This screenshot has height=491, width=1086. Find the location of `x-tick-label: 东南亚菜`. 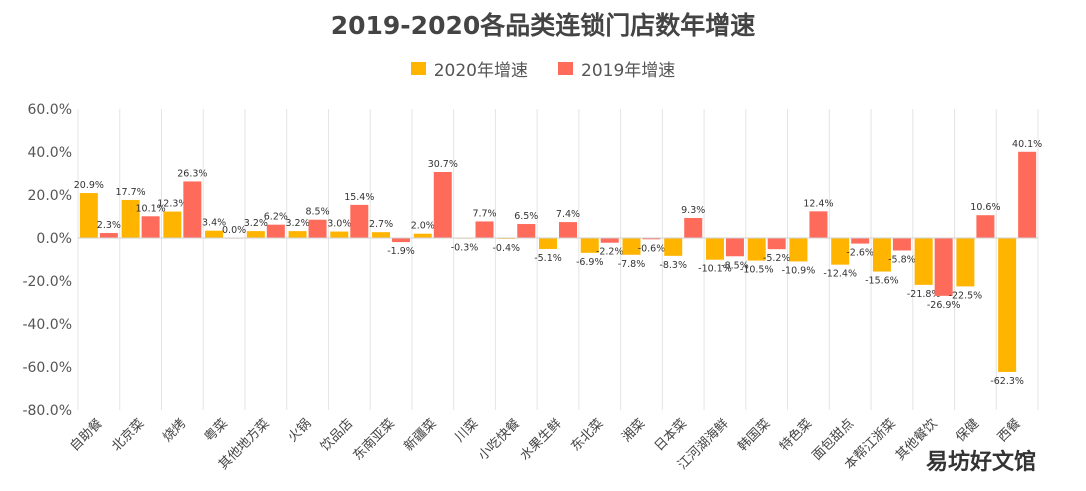

x-tick-label: 东南亚菜 is located at coordinates (374, 440).